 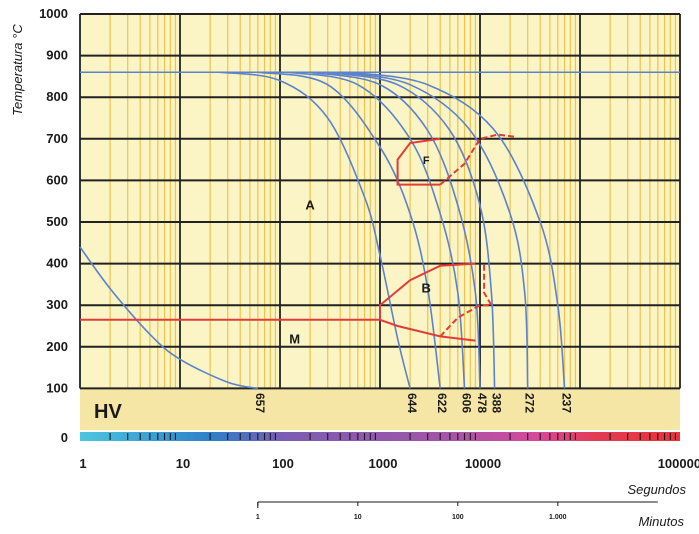 What do you see at coordinates (17, 70) in the screenshot?
I see `y-axis-title: Temperatura °C` at bounding box center [17, 70].